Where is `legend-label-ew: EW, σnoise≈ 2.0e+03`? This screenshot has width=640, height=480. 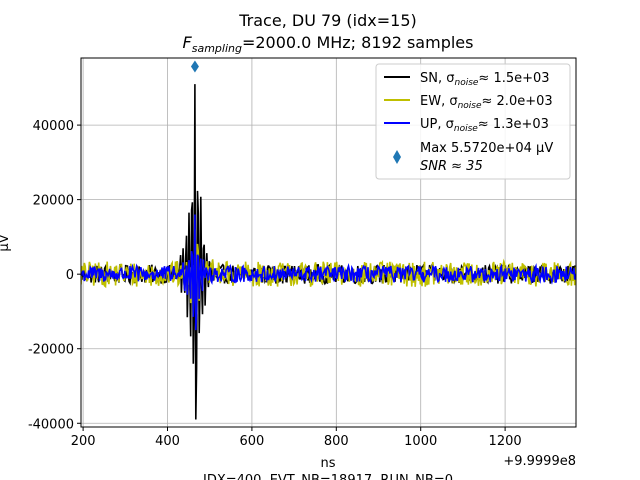 legend-label-ew: EW, σnoise≈ 2.0e+03 is located at coordinates (486, 102).